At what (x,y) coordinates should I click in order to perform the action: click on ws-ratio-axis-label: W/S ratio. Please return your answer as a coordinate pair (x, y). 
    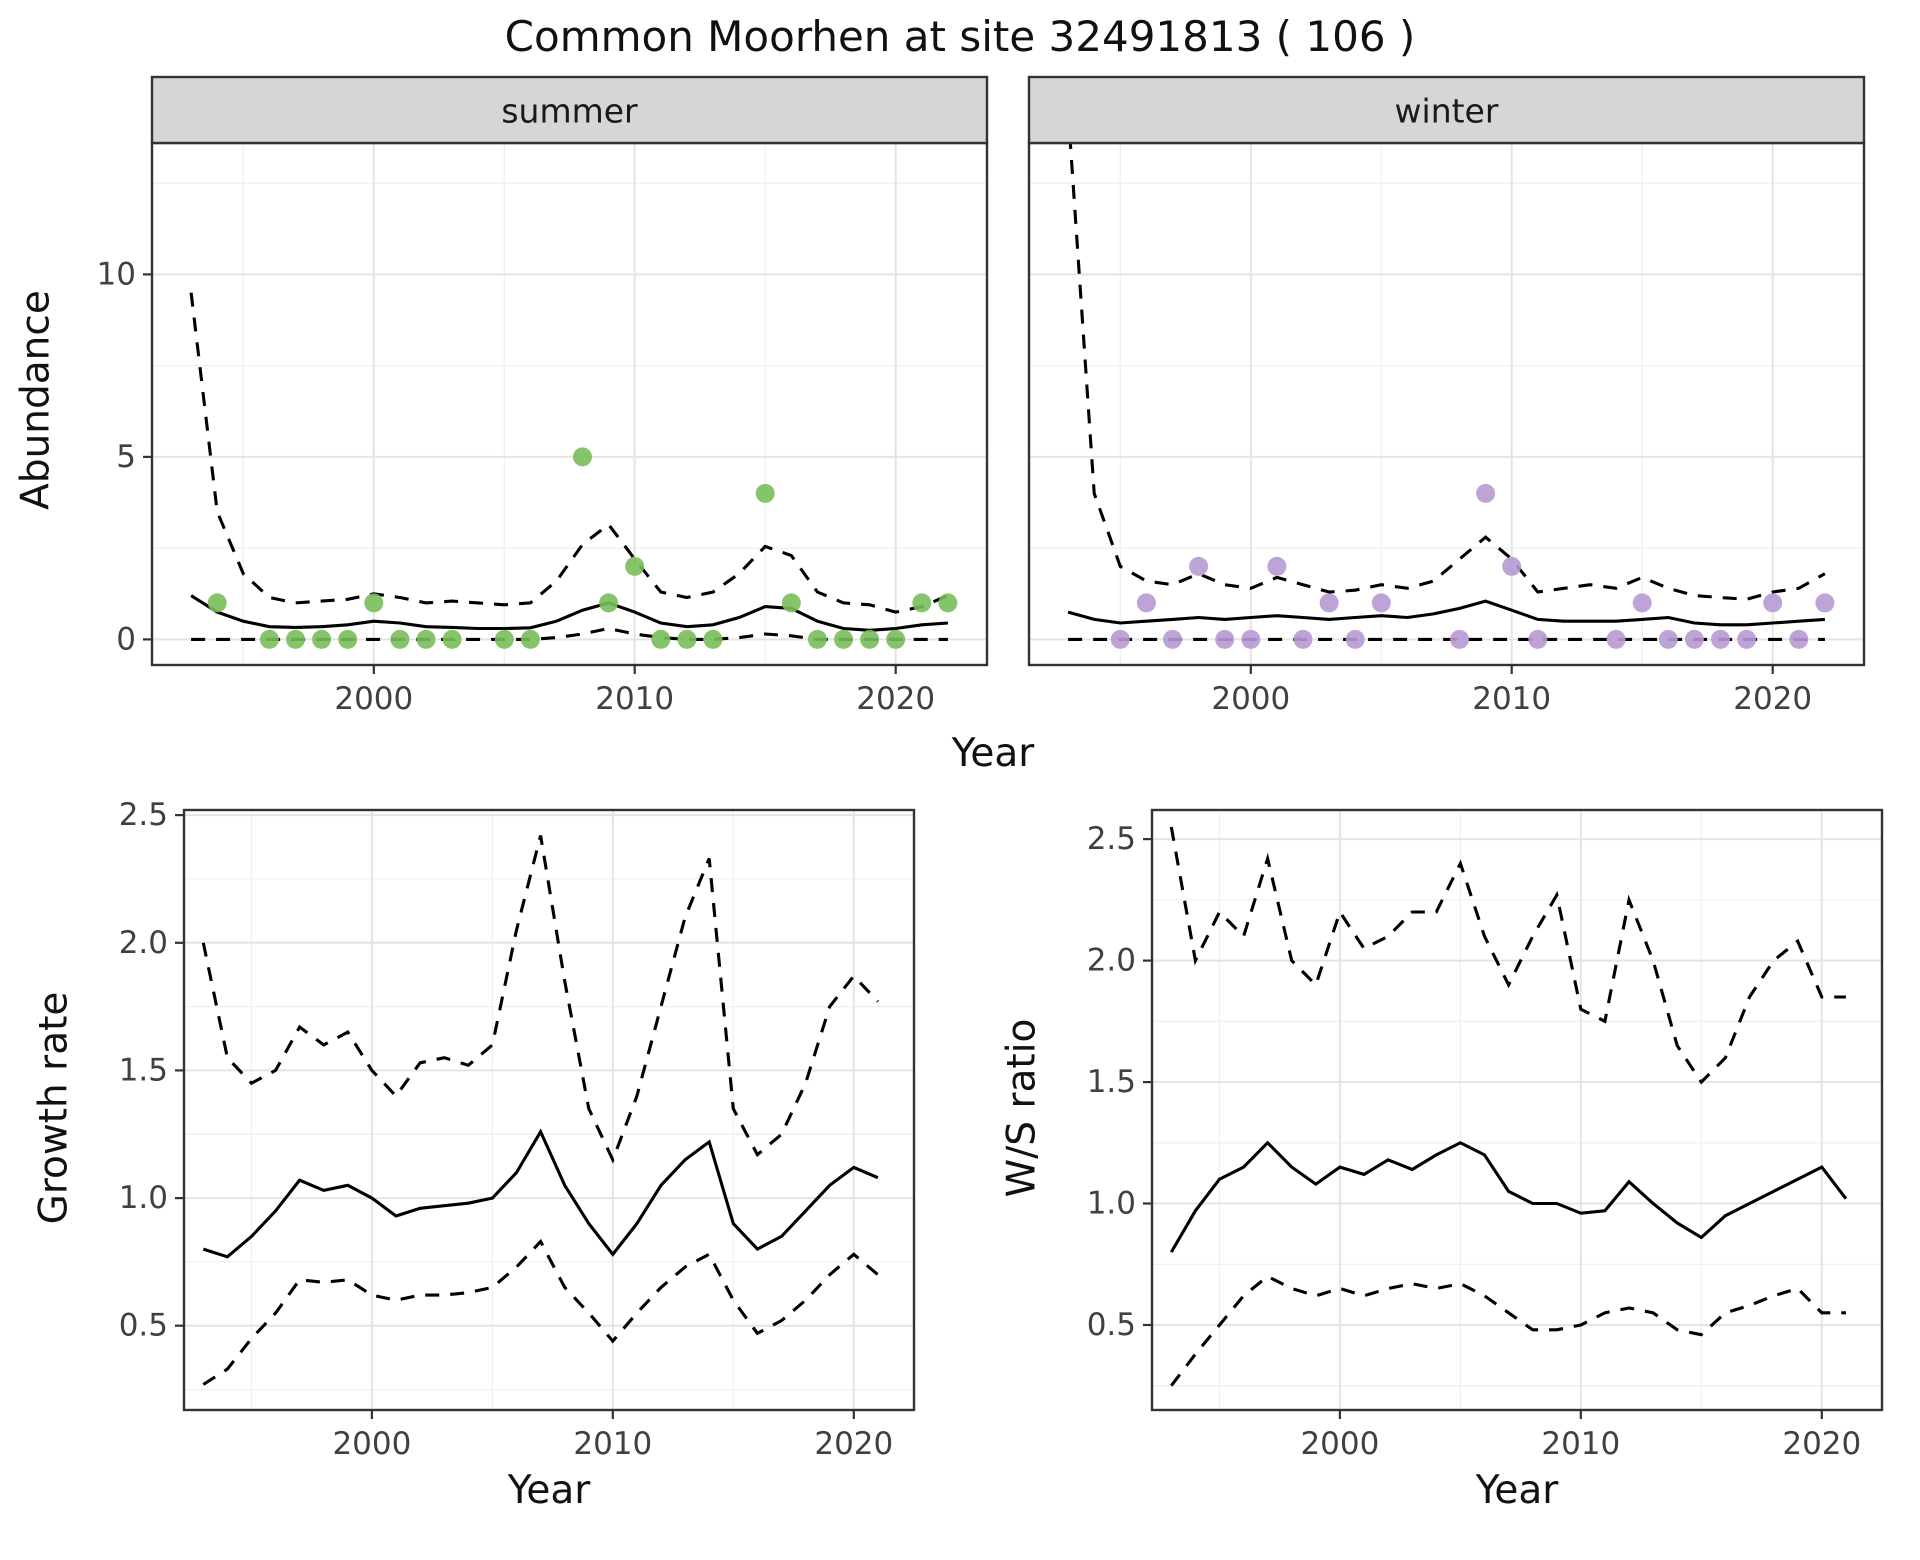
    Looking at the image, I should click on (1022, 1157).